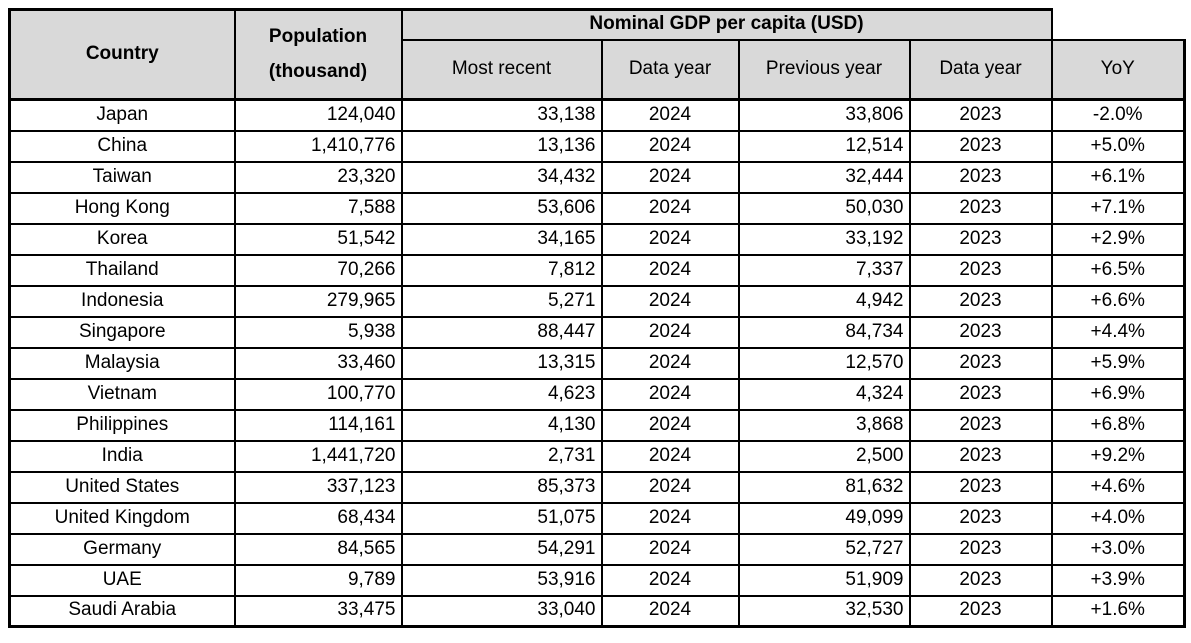  Describe the element at coordinates (501, 115) in the screenshot. I see `cell-most-recent: 33,138` at that location.